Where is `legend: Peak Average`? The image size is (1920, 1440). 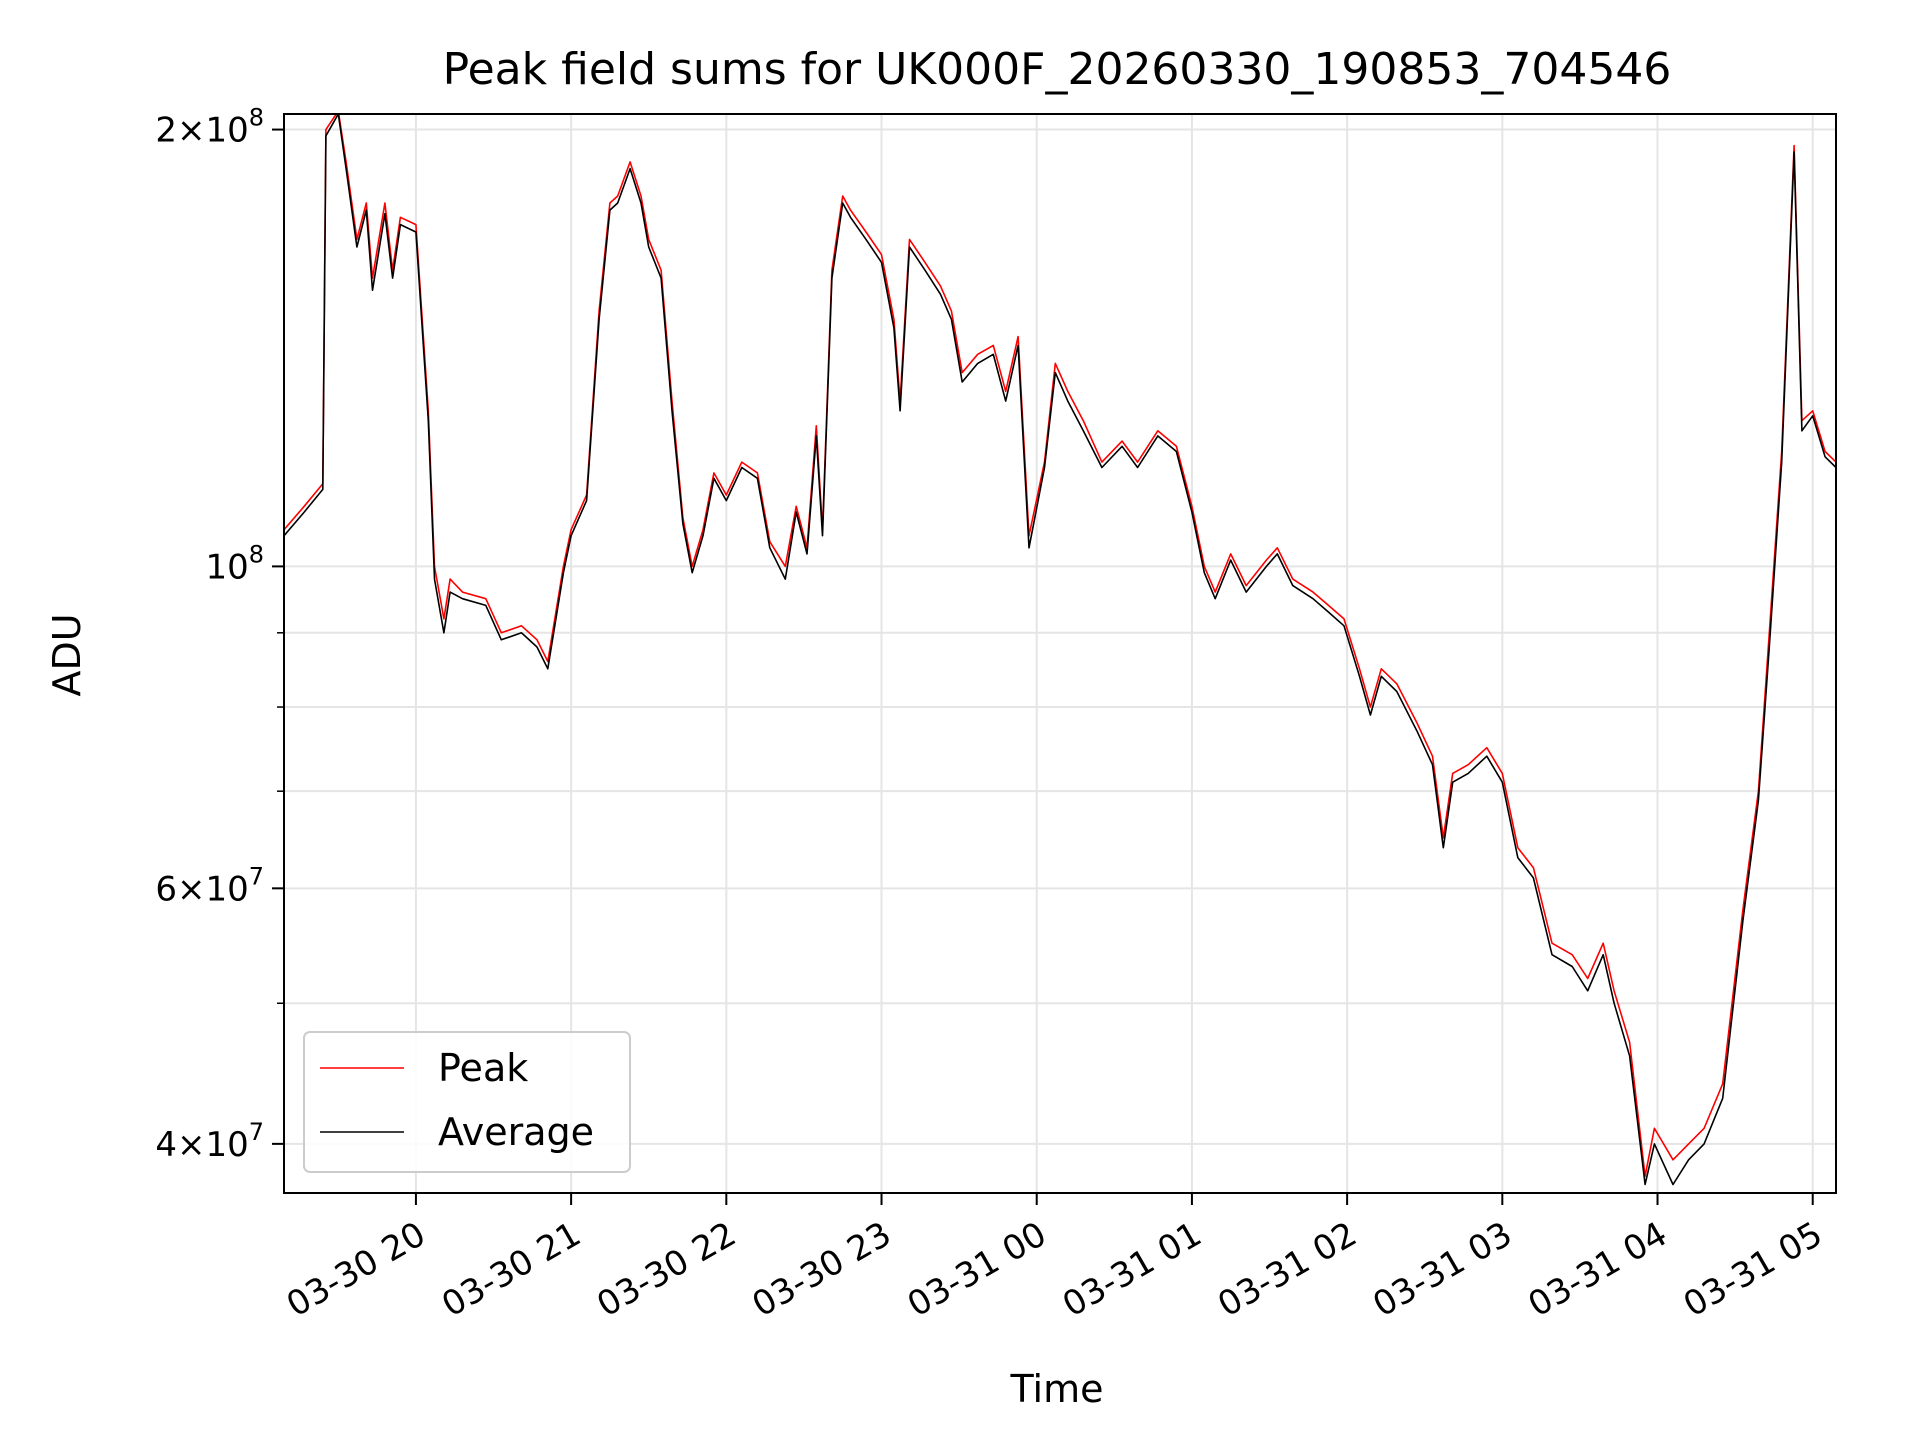
legend: Peak Average is located at coordinates (467, 1102).